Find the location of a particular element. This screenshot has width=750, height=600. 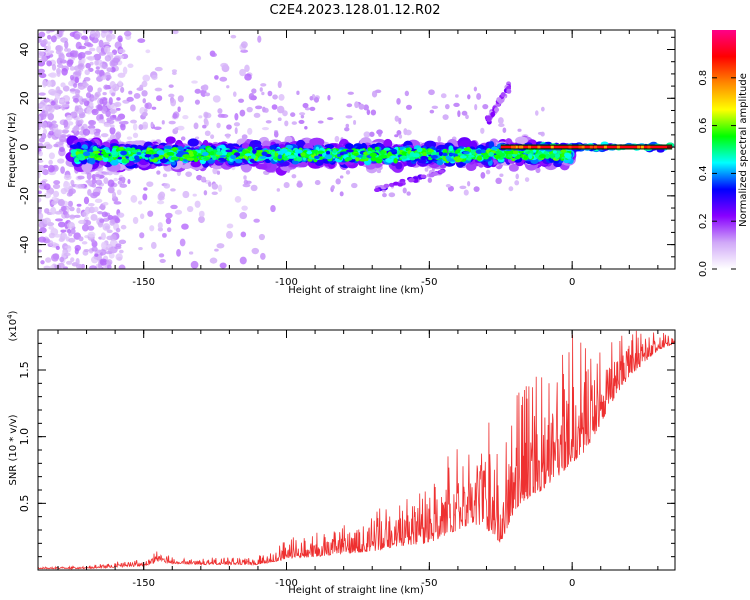

colorbar-tick-label: 0.6 is located at coordinates (703, 126).